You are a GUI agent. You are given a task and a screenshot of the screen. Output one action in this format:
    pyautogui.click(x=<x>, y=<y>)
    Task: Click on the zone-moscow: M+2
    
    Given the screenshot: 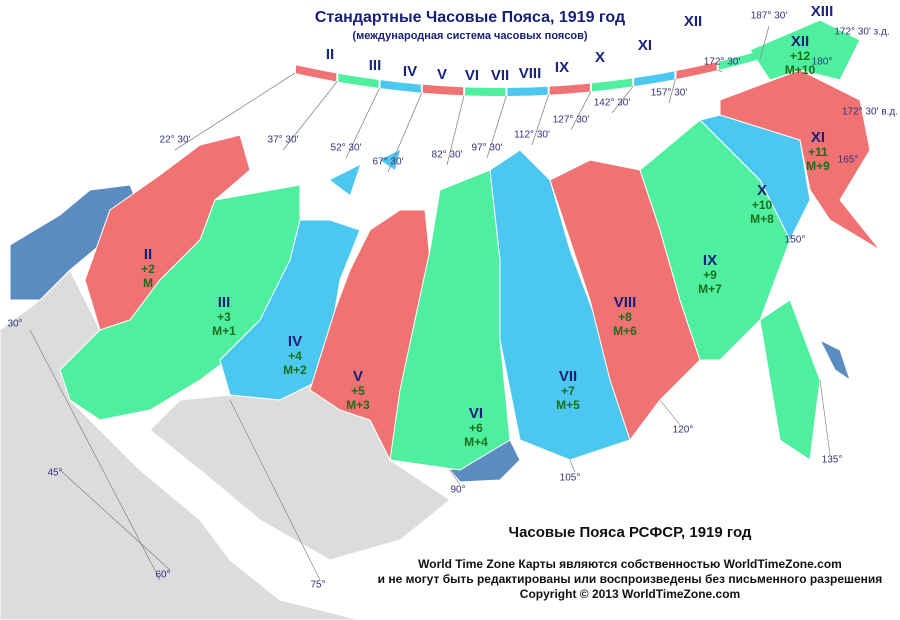 What is the action you would take?
    pyautogui.click(x=295, y=370)
    